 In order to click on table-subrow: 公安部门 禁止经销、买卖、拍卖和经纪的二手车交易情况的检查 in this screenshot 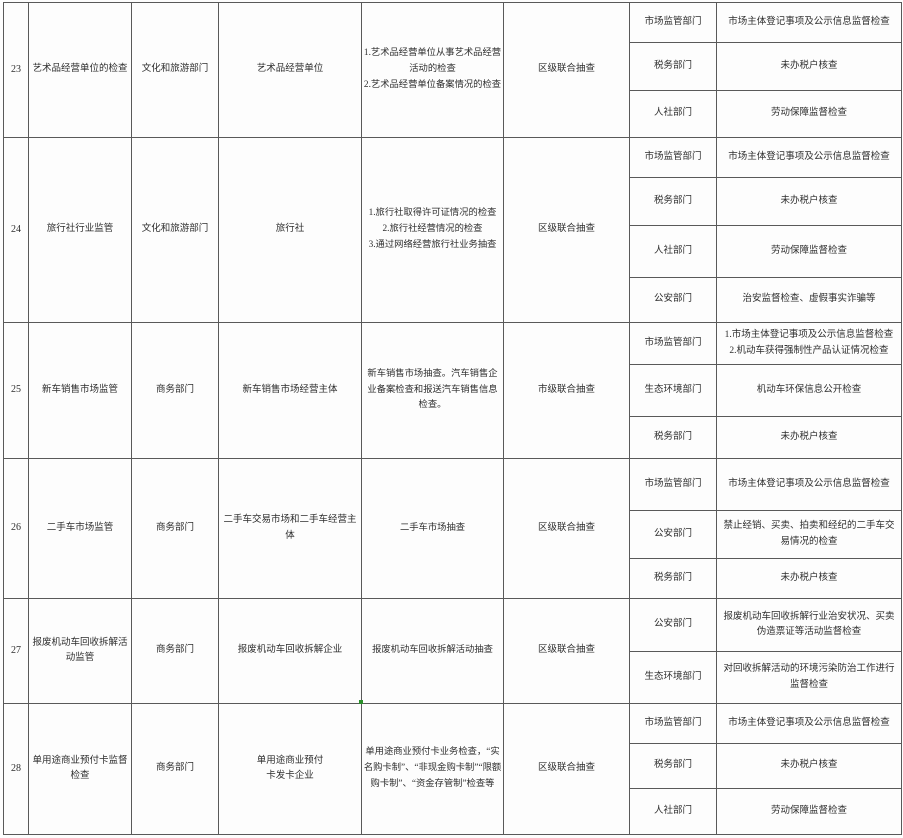, I will do `click(453, 534)`.